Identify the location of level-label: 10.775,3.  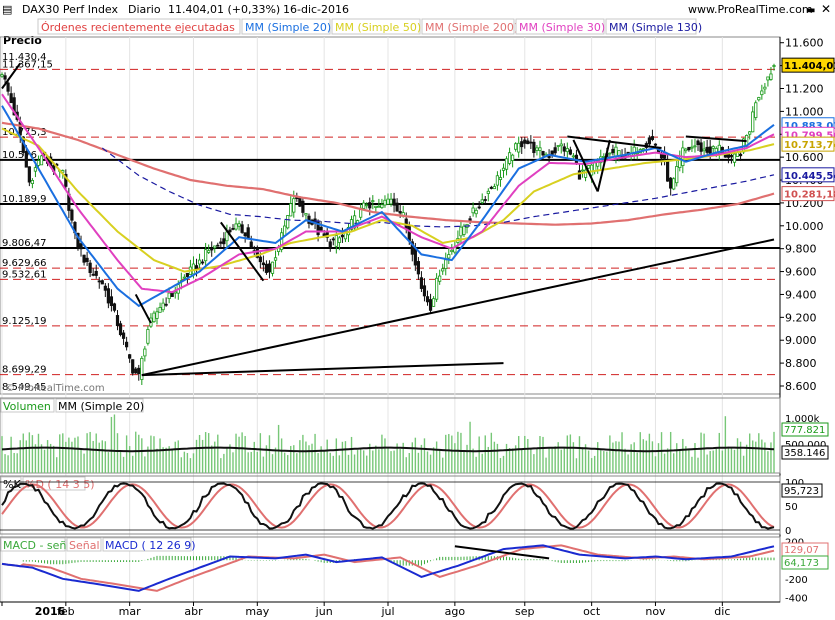
(24, 132).